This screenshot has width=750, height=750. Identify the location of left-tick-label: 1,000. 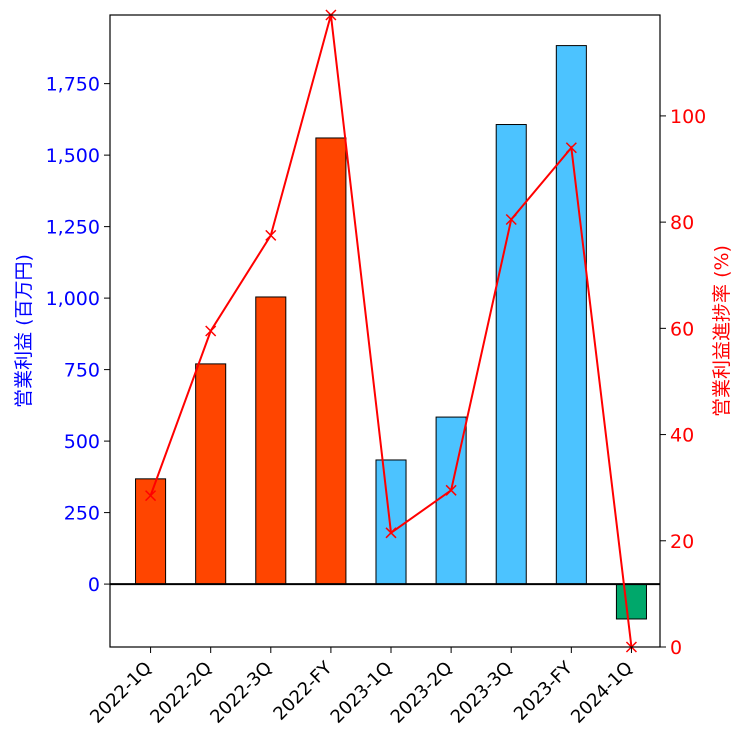
(73, 299).